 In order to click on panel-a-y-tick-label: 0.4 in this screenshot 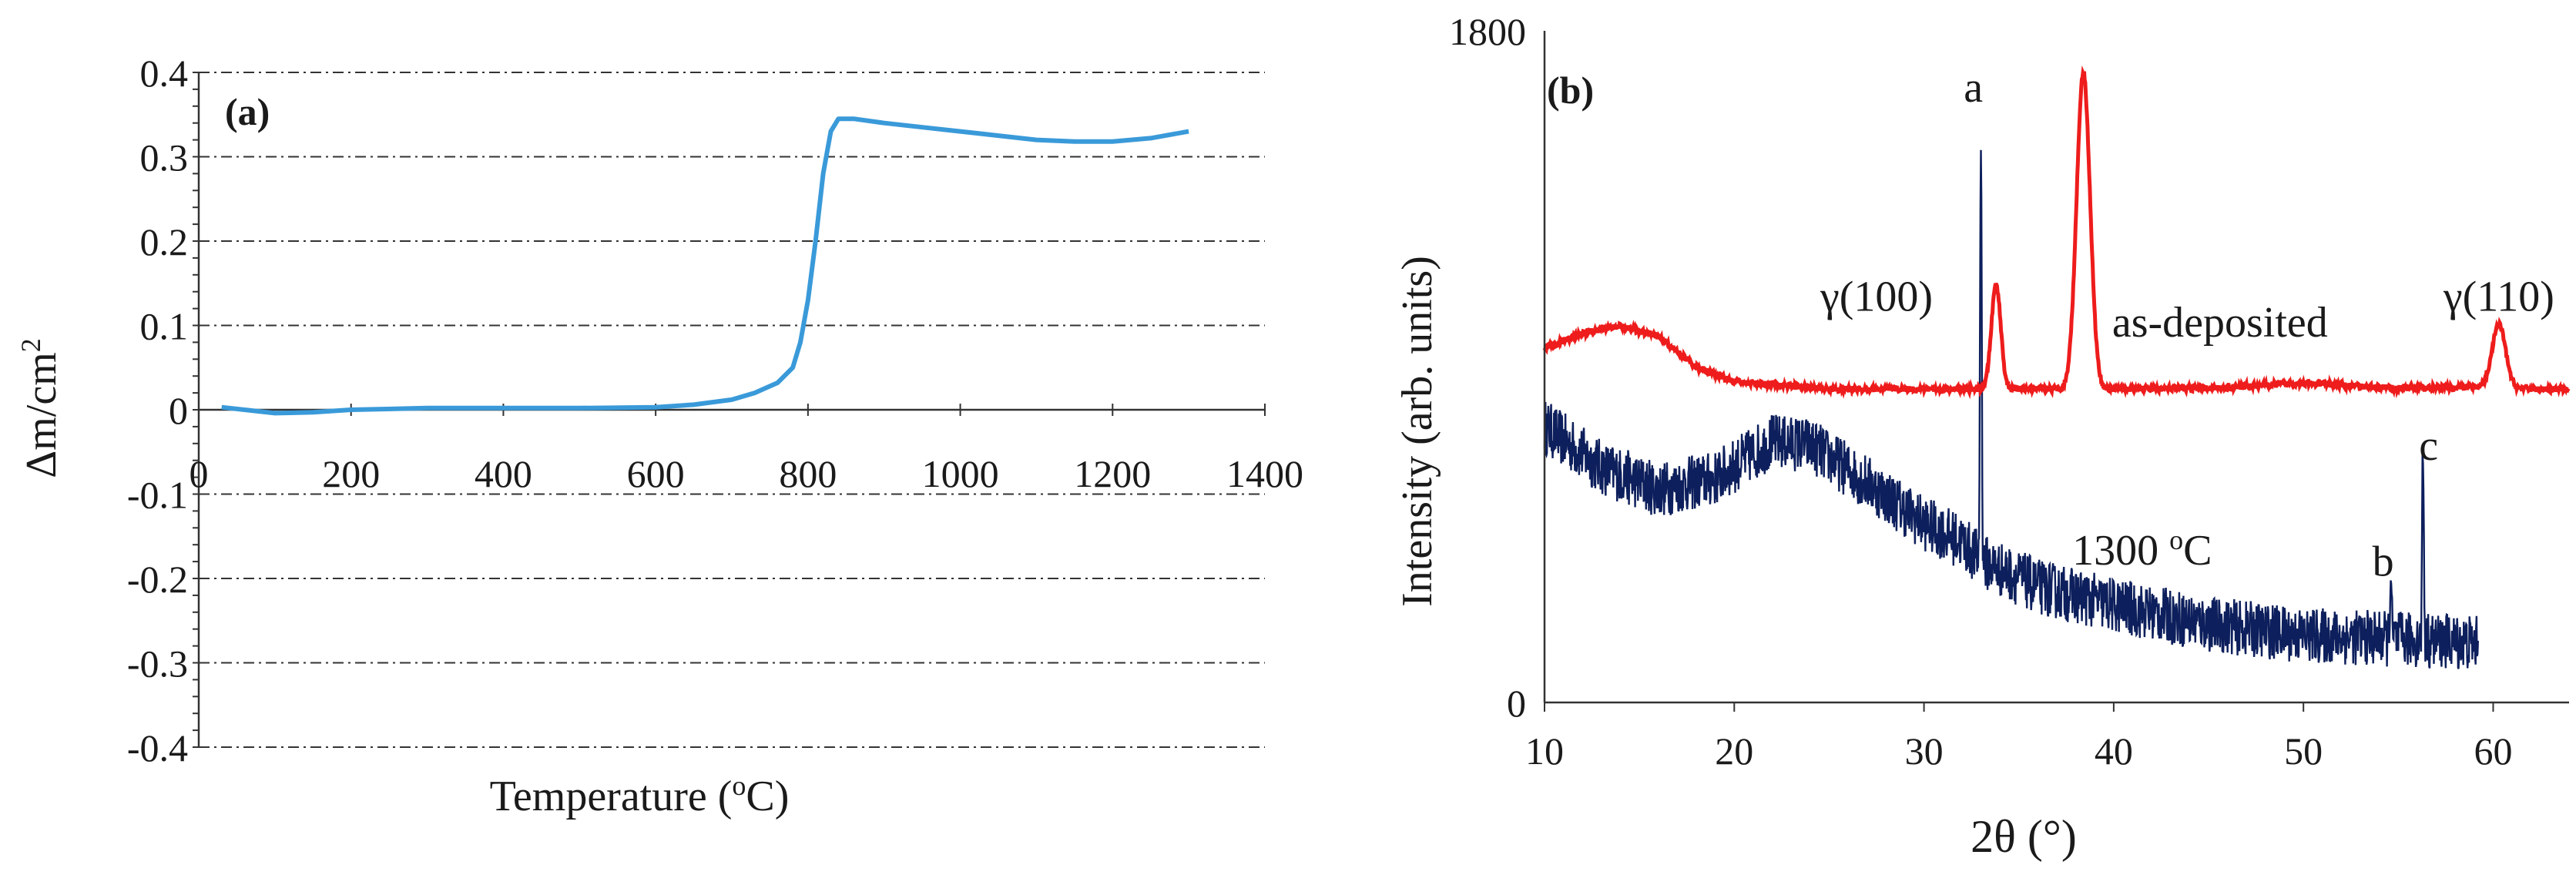, I will do `click(164, 73)`.